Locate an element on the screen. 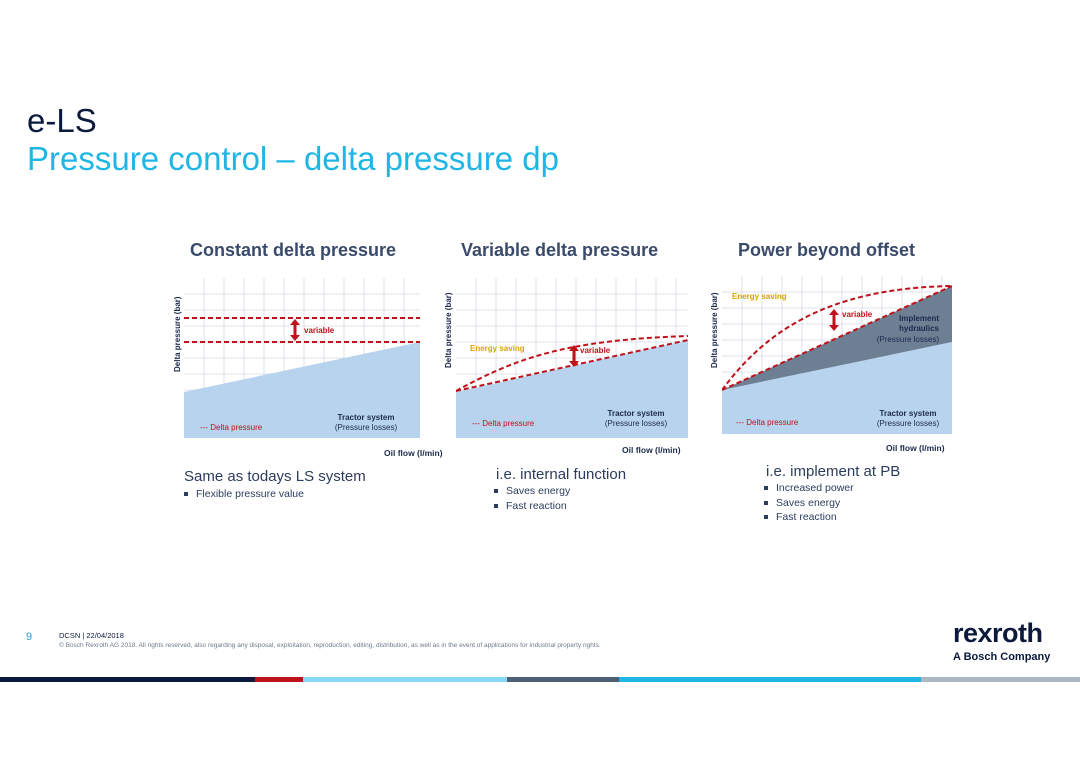 The image size is (1080, 760). bullet-list: Flexible pressure value is located at coordinates (244, 495).